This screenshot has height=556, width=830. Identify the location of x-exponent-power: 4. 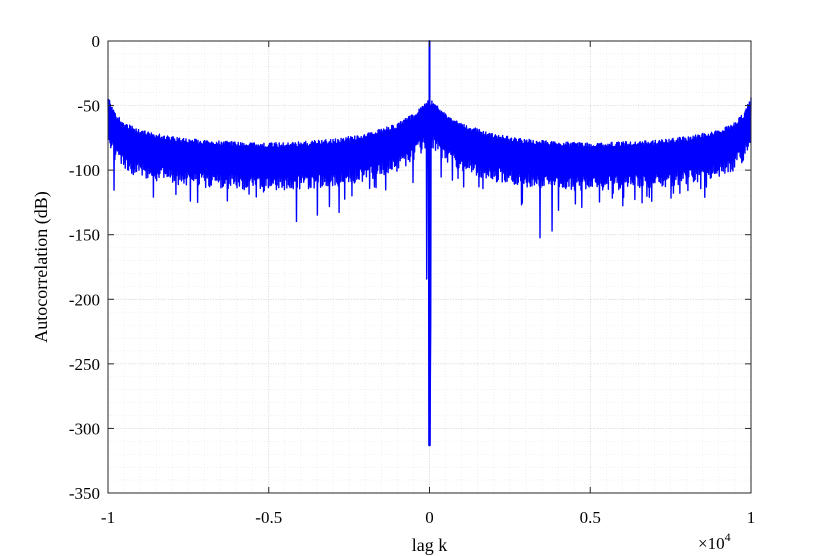
(728, 537).